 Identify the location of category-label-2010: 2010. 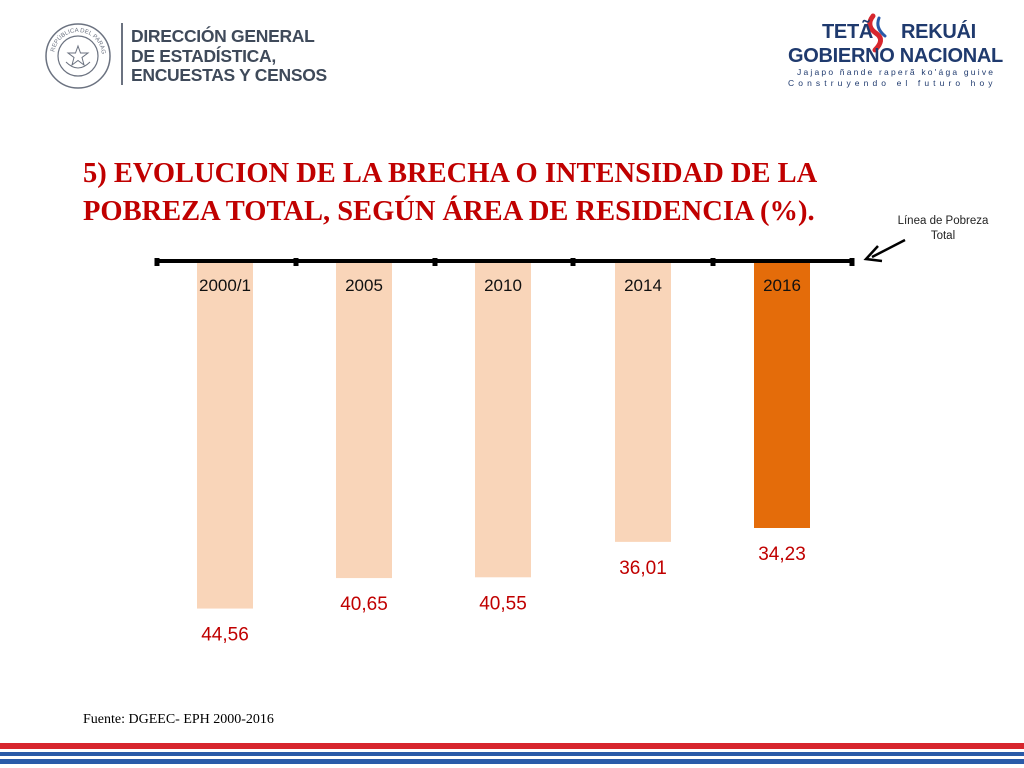
(503, 285).